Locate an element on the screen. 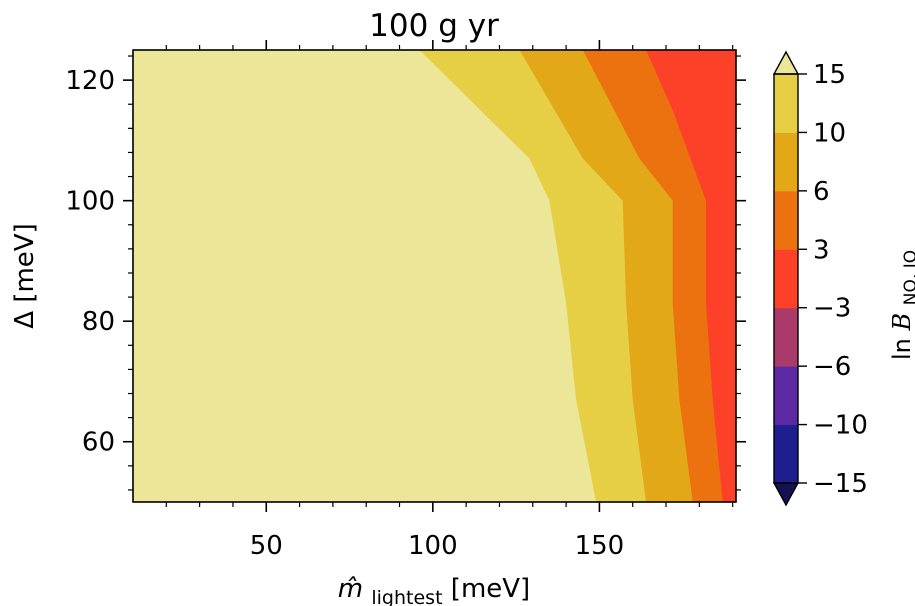 The width and height of the screenshot is (915, 606). x-tick-label: 150 is located at coordinates (600, 546).